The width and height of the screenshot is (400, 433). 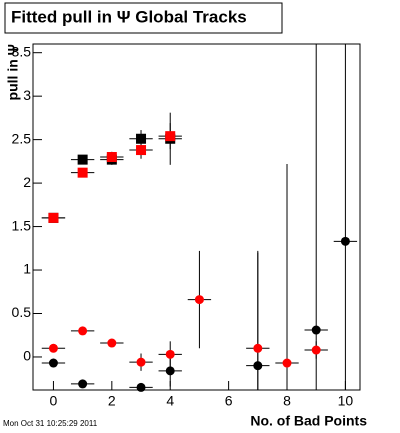 I want to click on y-tick-label: 3.5, so click(x=22, y=51).